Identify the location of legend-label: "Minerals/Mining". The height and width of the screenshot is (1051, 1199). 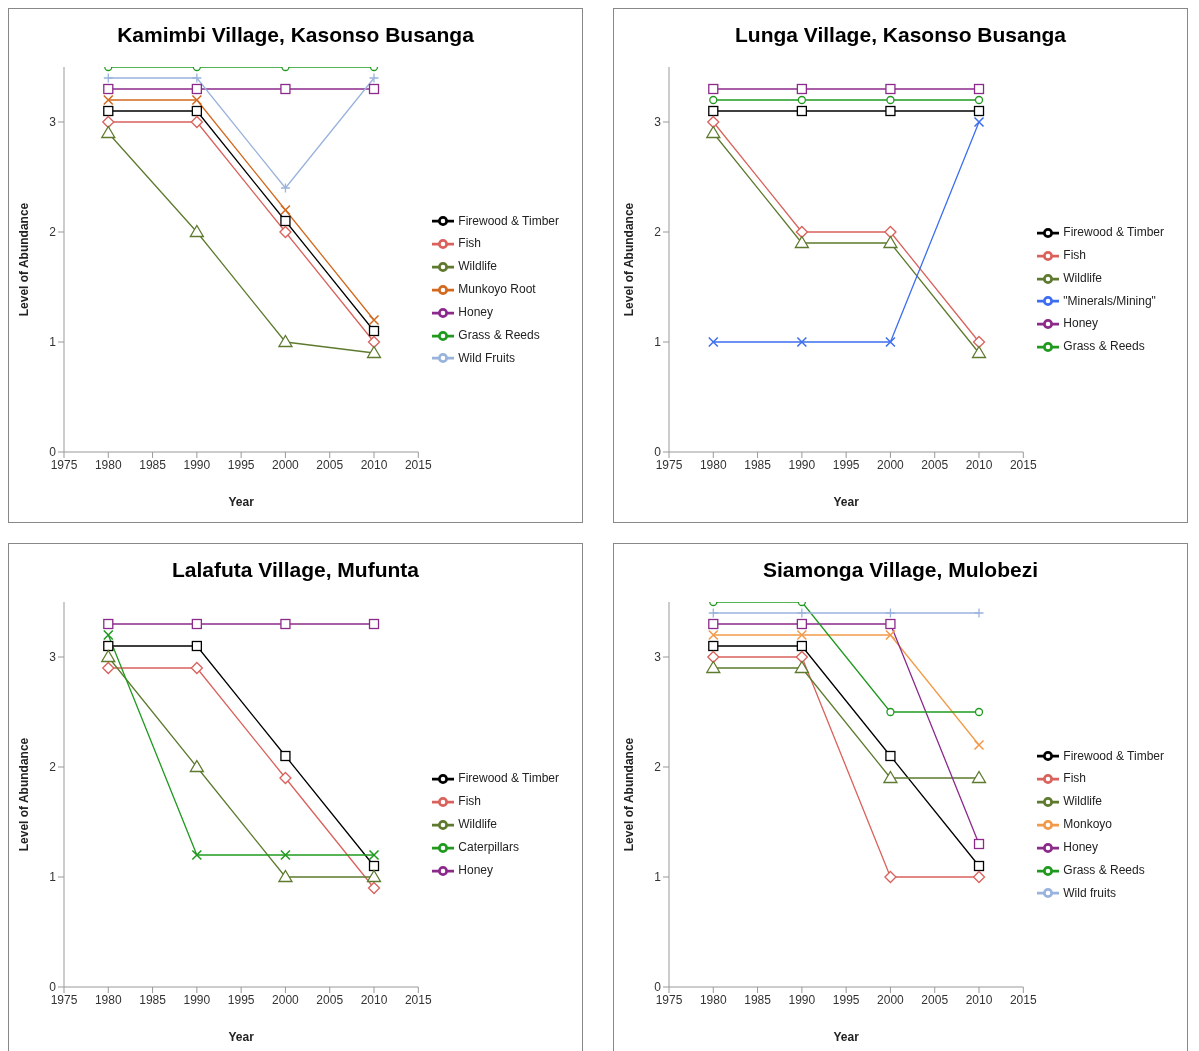
(1109, 300).